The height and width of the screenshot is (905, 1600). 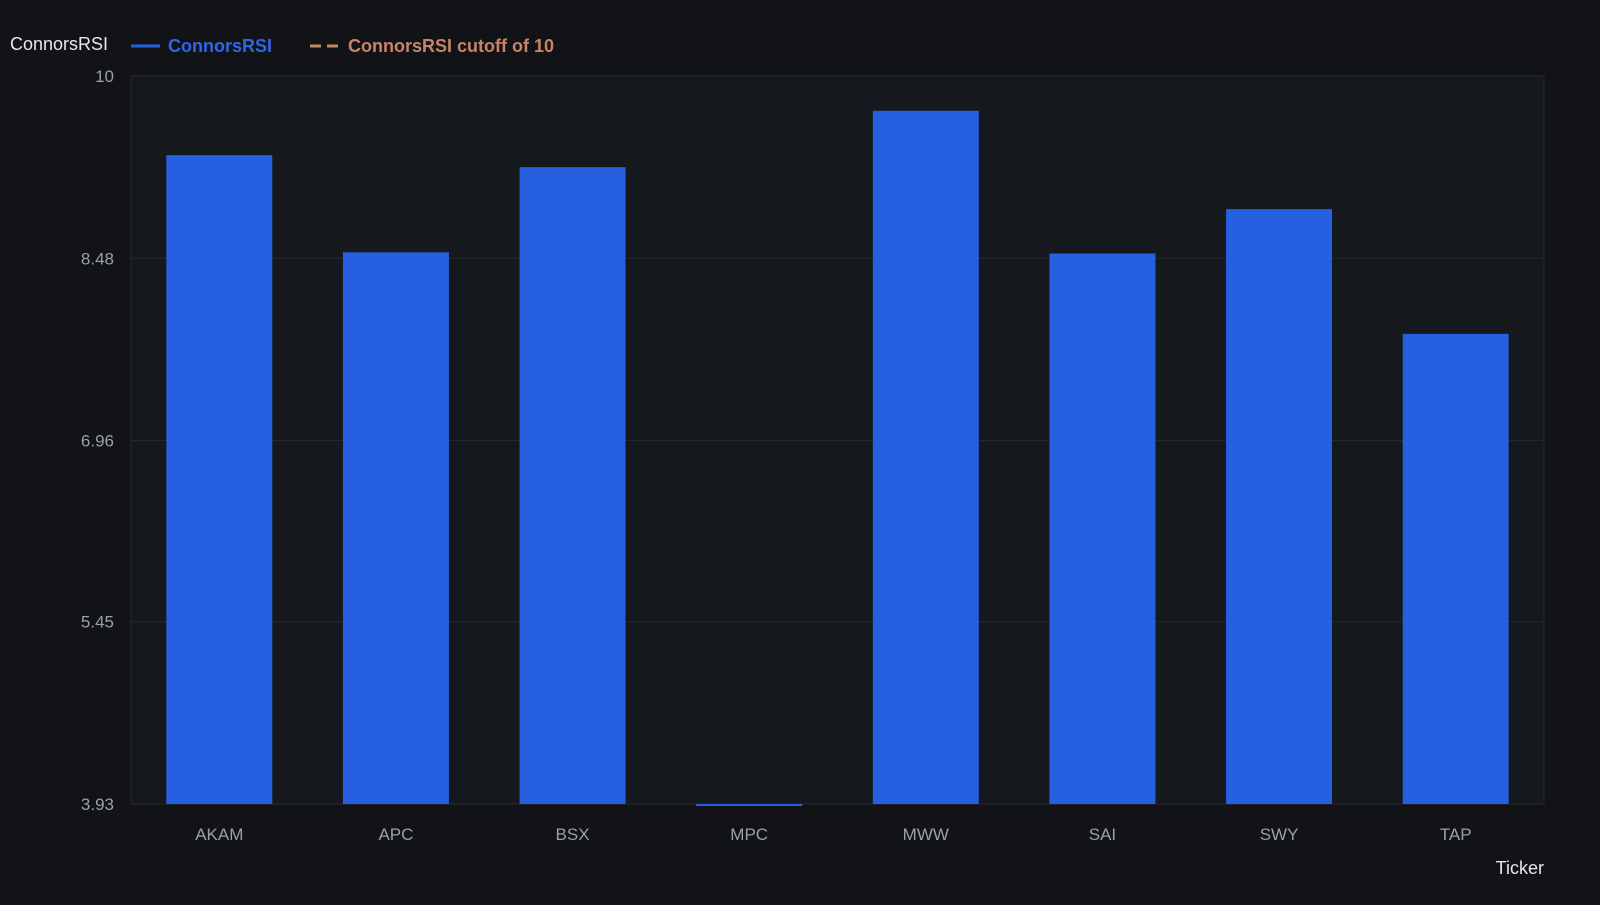 What do you see at coordinates (1520, 868) in the screenshot?
I see `x-axis-label: Ticker` at bounding box center [1520, 868].